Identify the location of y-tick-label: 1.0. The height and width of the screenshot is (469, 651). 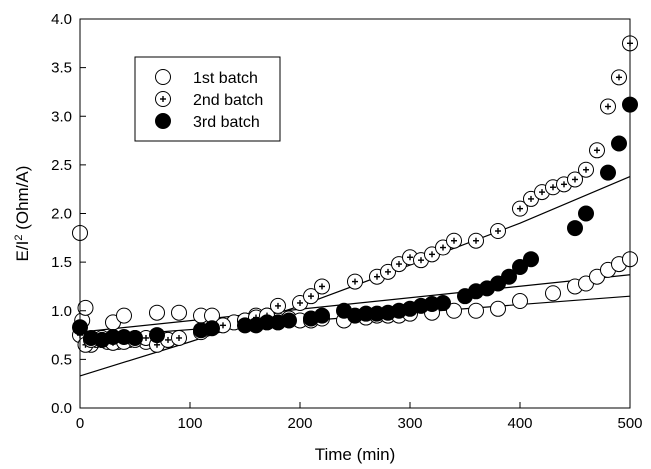
(61, 311).